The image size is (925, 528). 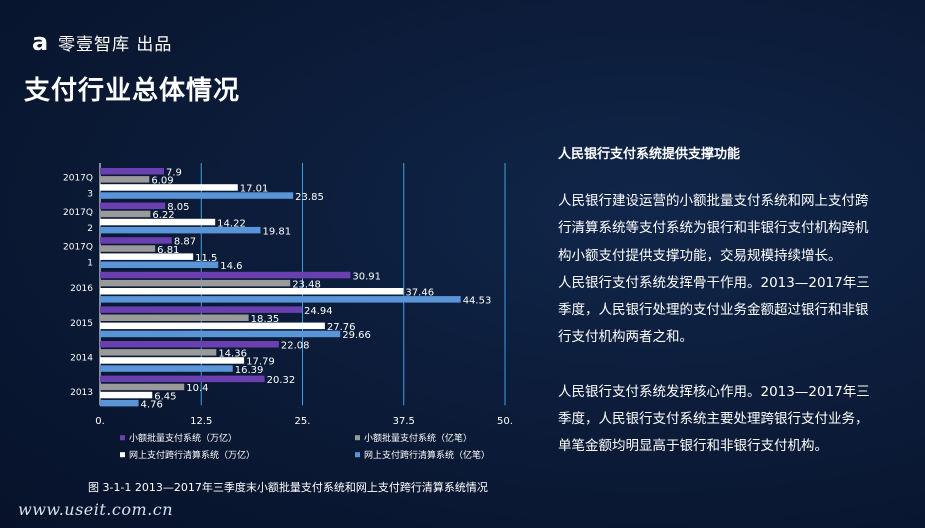 I want to click on panel-title: 人民银行支付系统提供支撑功能, so click(x=649, y=154).